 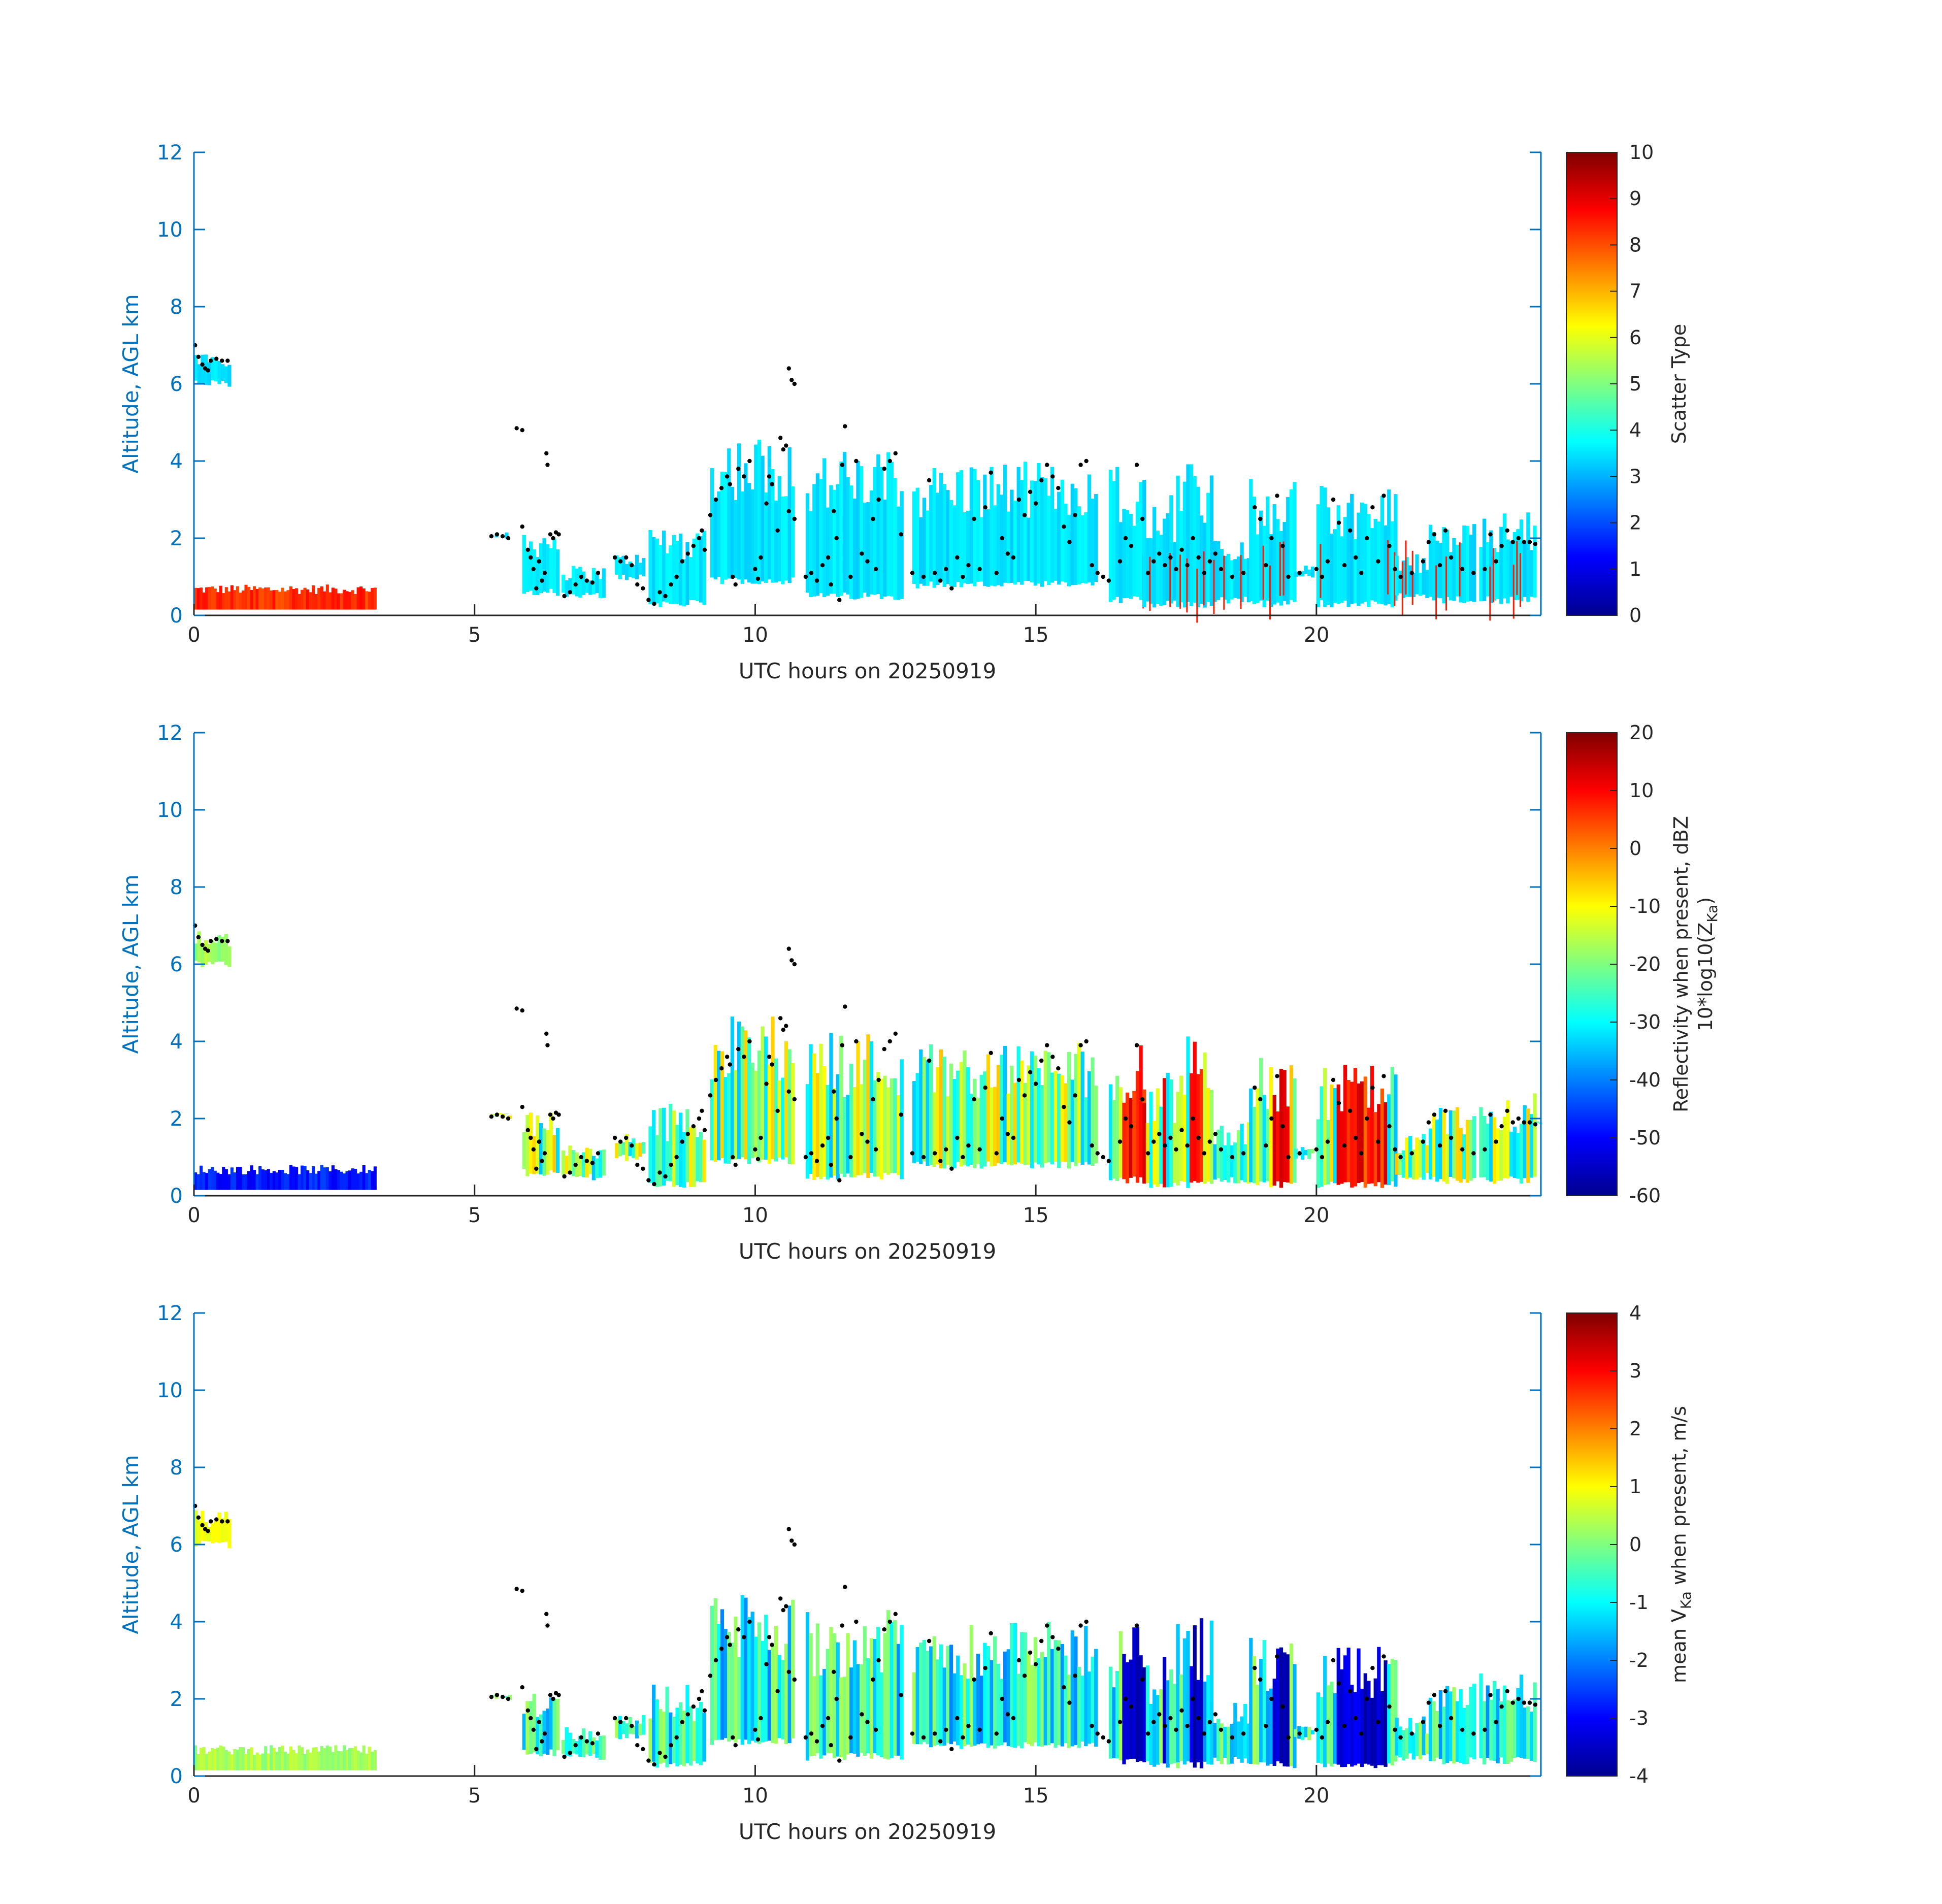 I want to click on y-axis-label: Altitude, AGL km, so click(x=130, y=384).